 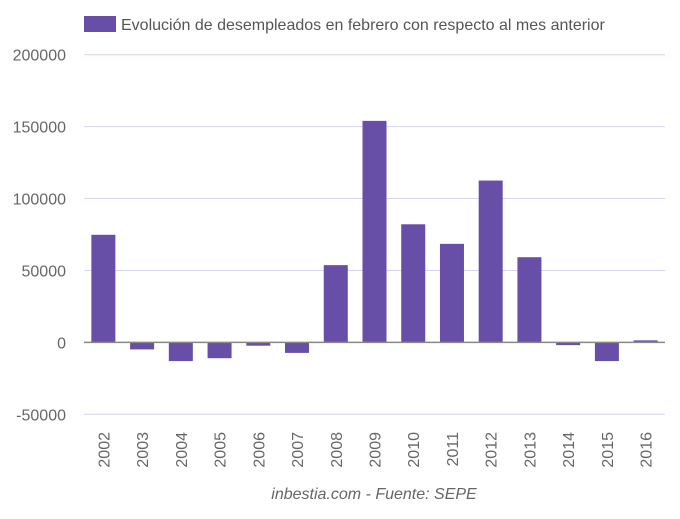 What do you see at coordinates (335, 304) in the screenshot?
I see `bar-2008` at bounding box center [335, 304].